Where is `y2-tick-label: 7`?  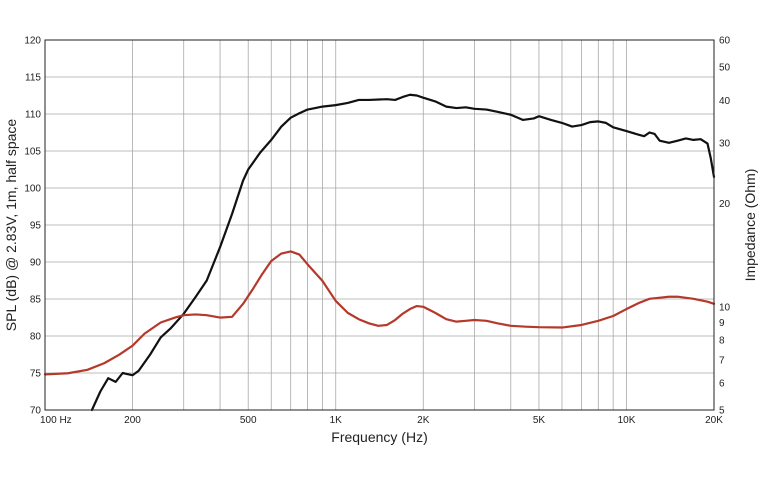 y2-tick-label: 7 is located at coordinates (722, 360).